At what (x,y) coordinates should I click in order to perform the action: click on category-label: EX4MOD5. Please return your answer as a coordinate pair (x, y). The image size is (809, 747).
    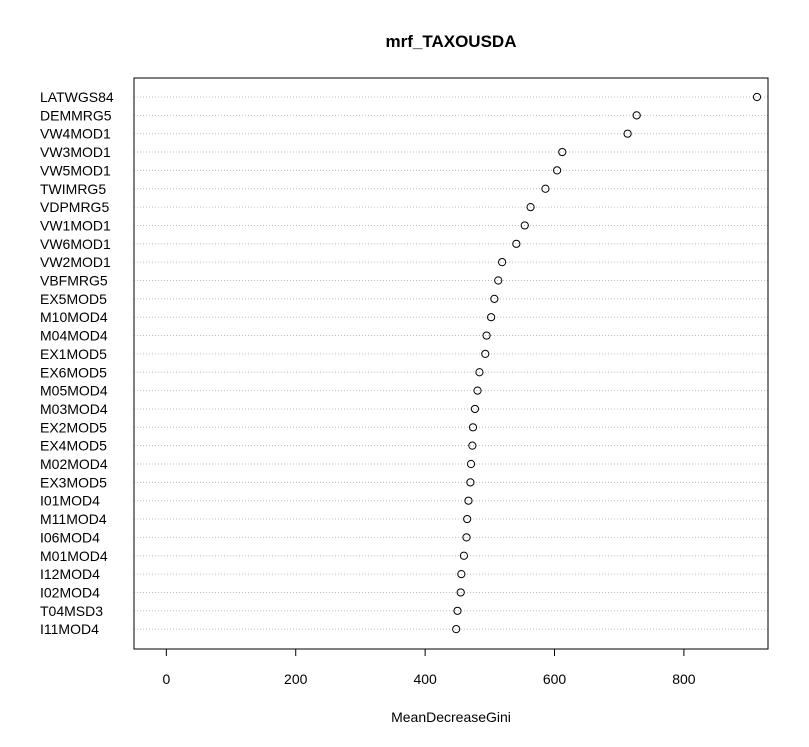
    Looking at the image, I should click on (73, 446).